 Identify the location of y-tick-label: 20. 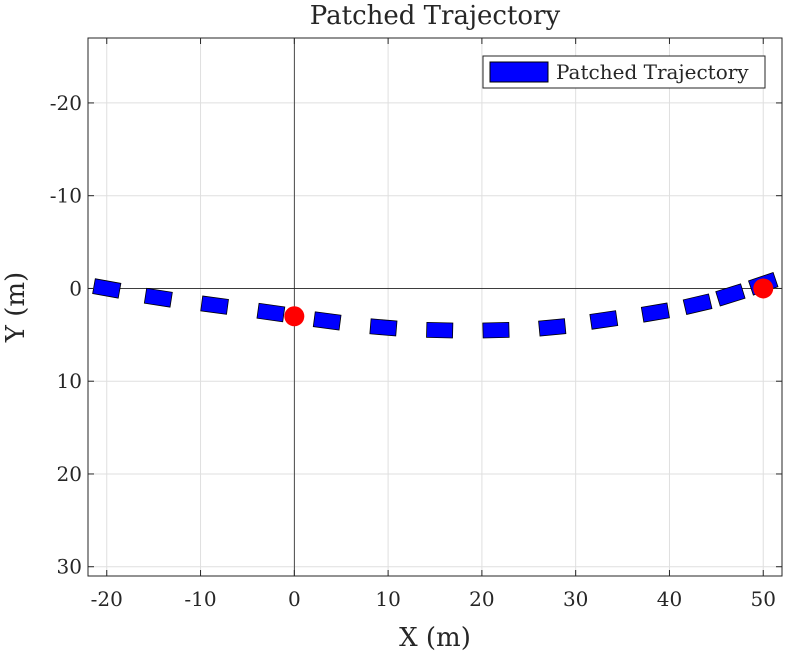
(69, 474).